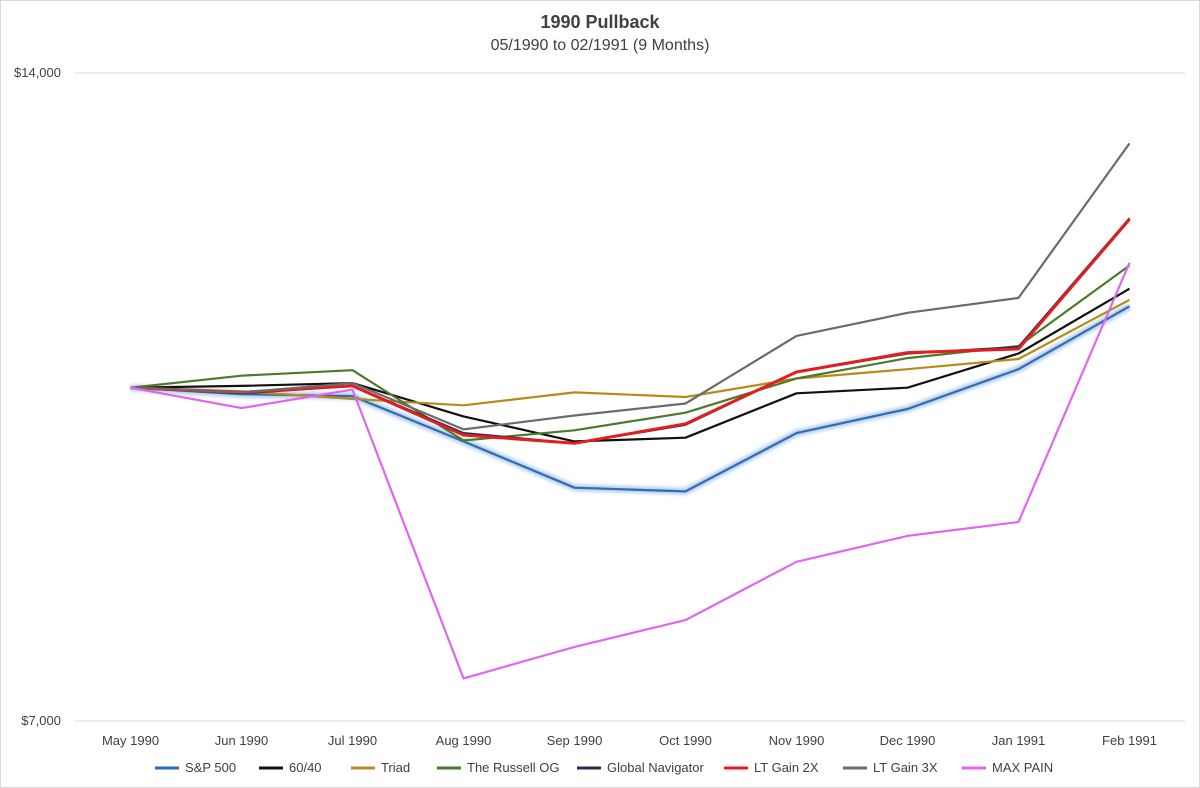  I want to click on legend-label: LT Gain 2X, so click(786, 767).